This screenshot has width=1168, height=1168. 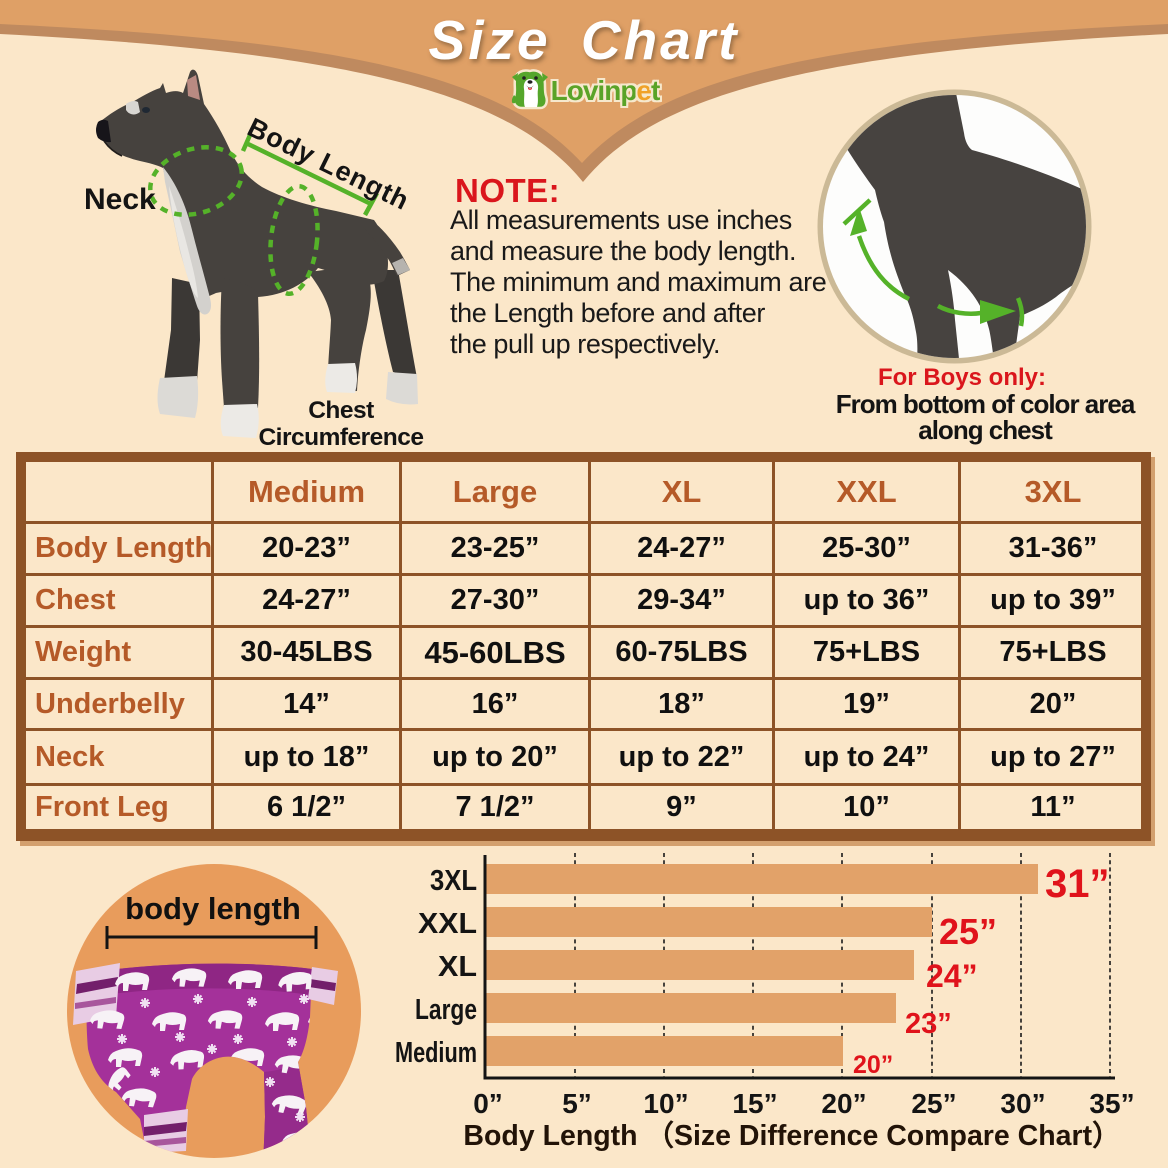 What do you see at coordinates (754, 1103) in the screenshot?
I see `svg-text: 15”` at bounding box center [754, 1103].